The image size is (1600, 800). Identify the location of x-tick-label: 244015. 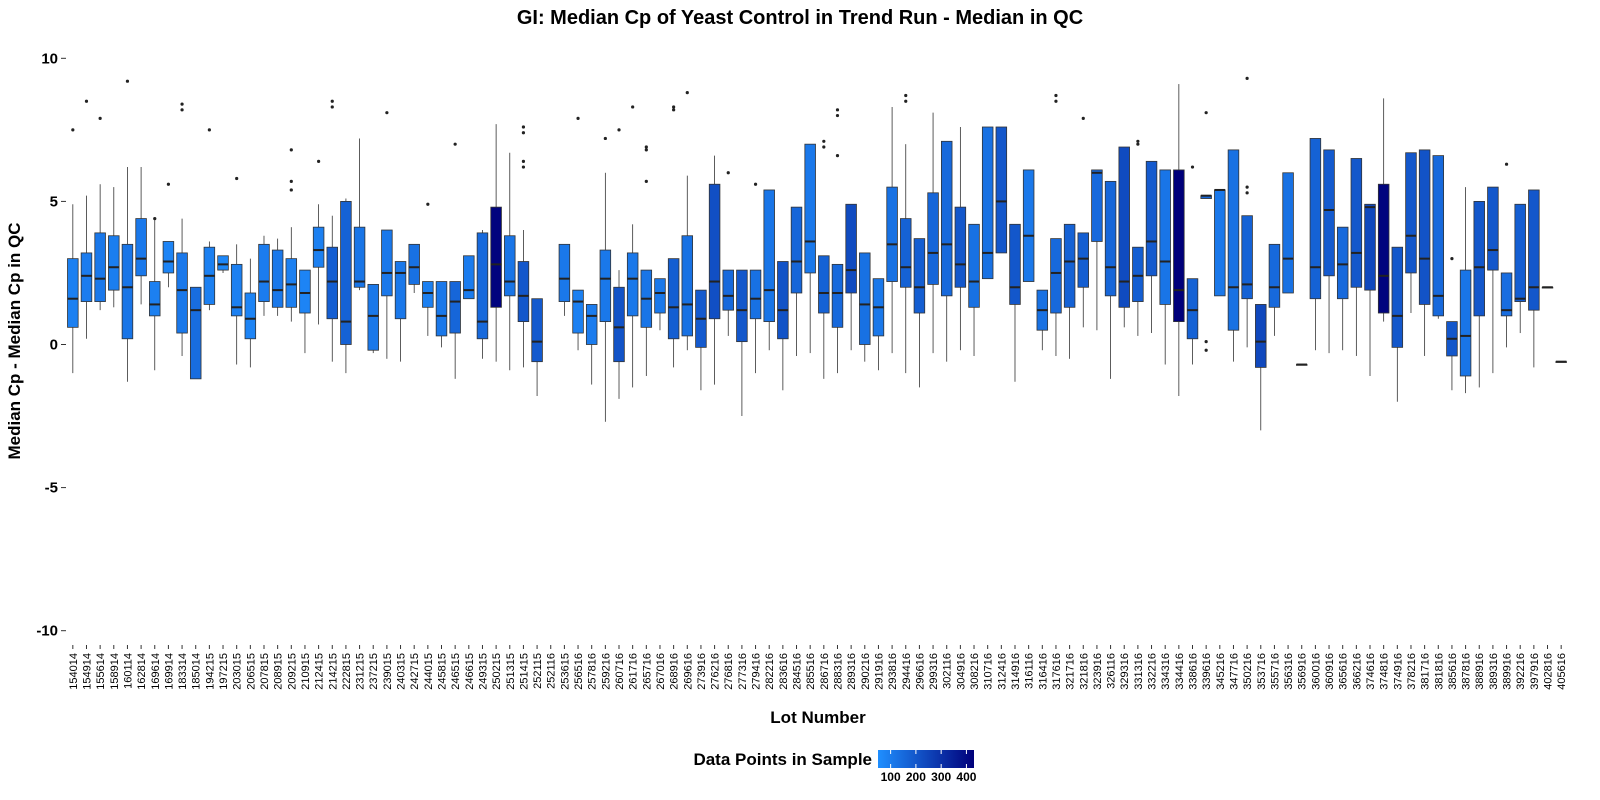
(429, 671).